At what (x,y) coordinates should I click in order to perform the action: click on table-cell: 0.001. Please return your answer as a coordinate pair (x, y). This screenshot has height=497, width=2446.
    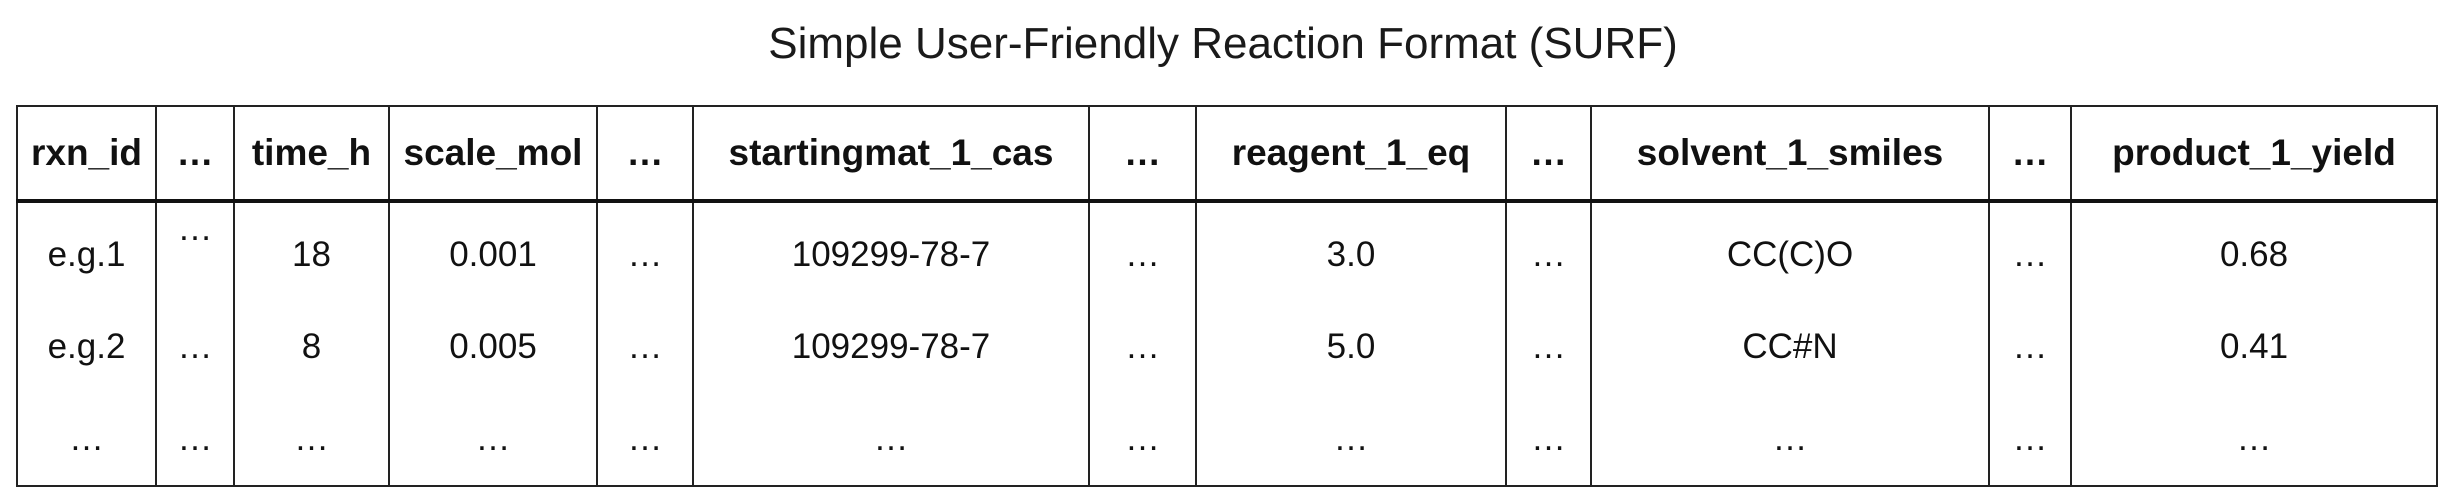
    Looking at the image, I should click on (493, 251).